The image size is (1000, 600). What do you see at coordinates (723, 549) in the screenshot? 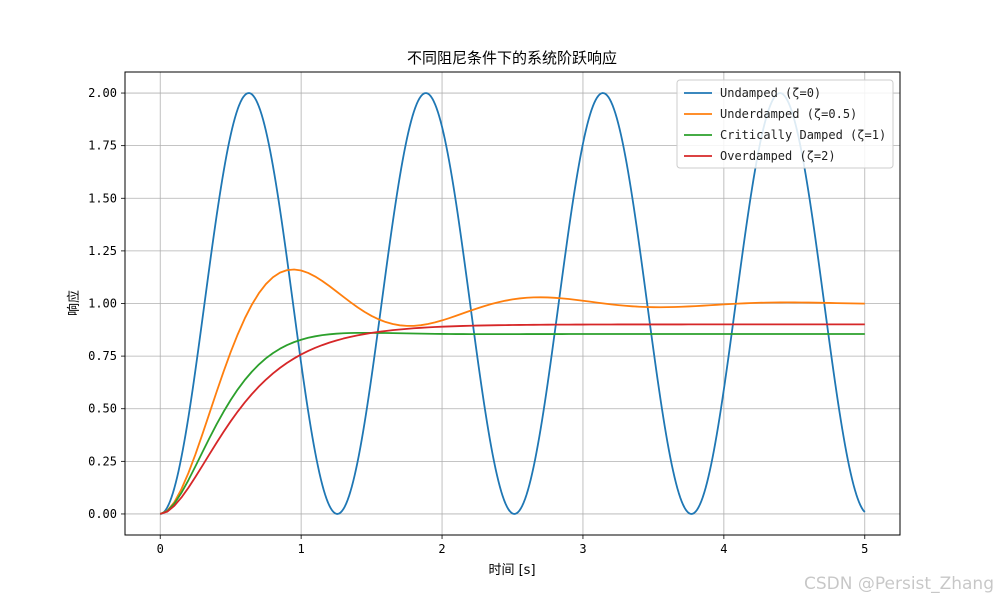
I see `x-tick-label: 4` at bounding box center [723, 549].